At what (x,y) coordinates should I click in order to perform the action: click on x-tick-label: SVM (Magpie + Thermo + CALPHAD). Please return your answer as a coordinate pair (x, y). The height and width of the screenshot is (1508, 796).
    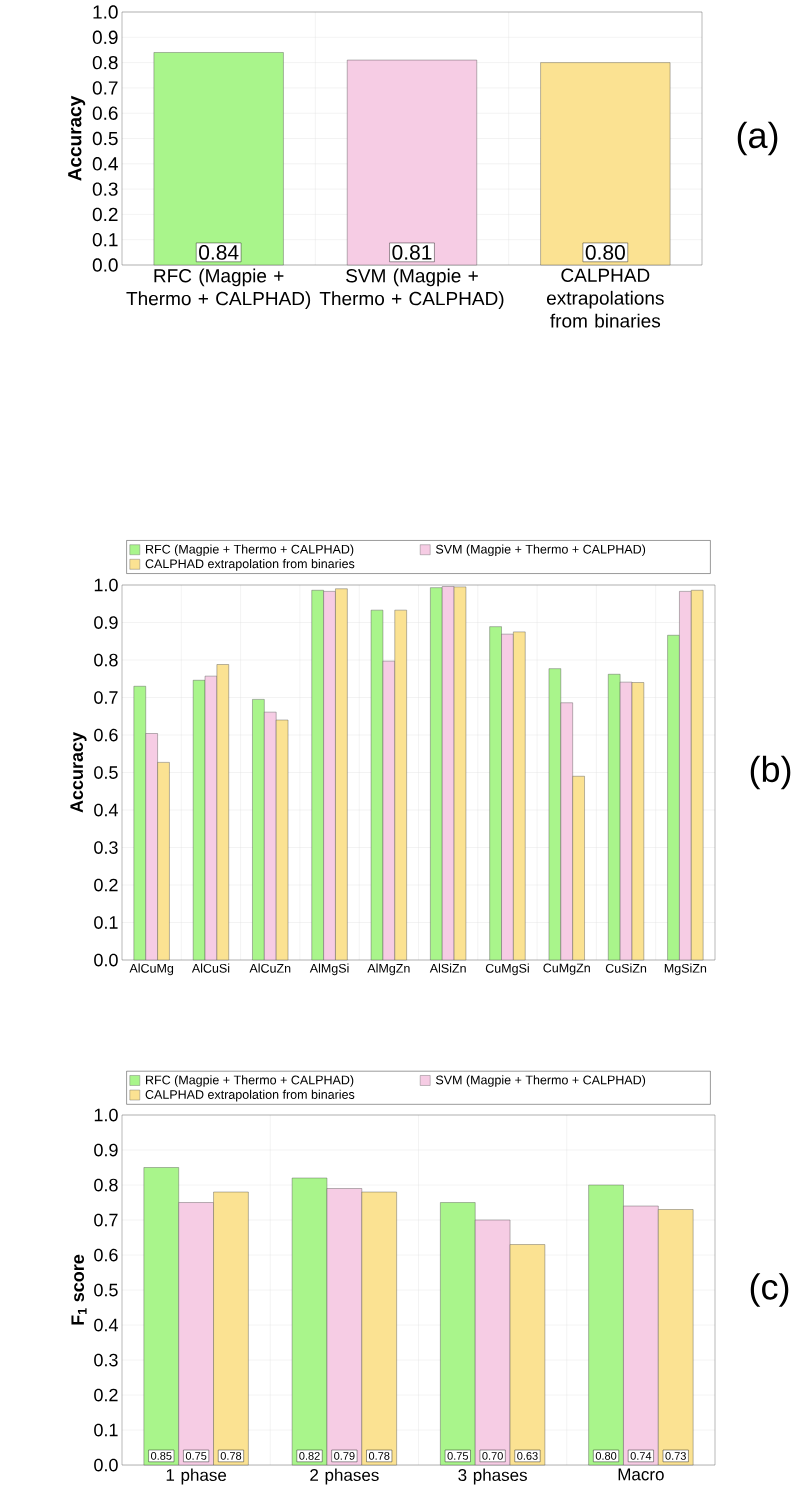
    Looking at the image, I should click on (411, 289).